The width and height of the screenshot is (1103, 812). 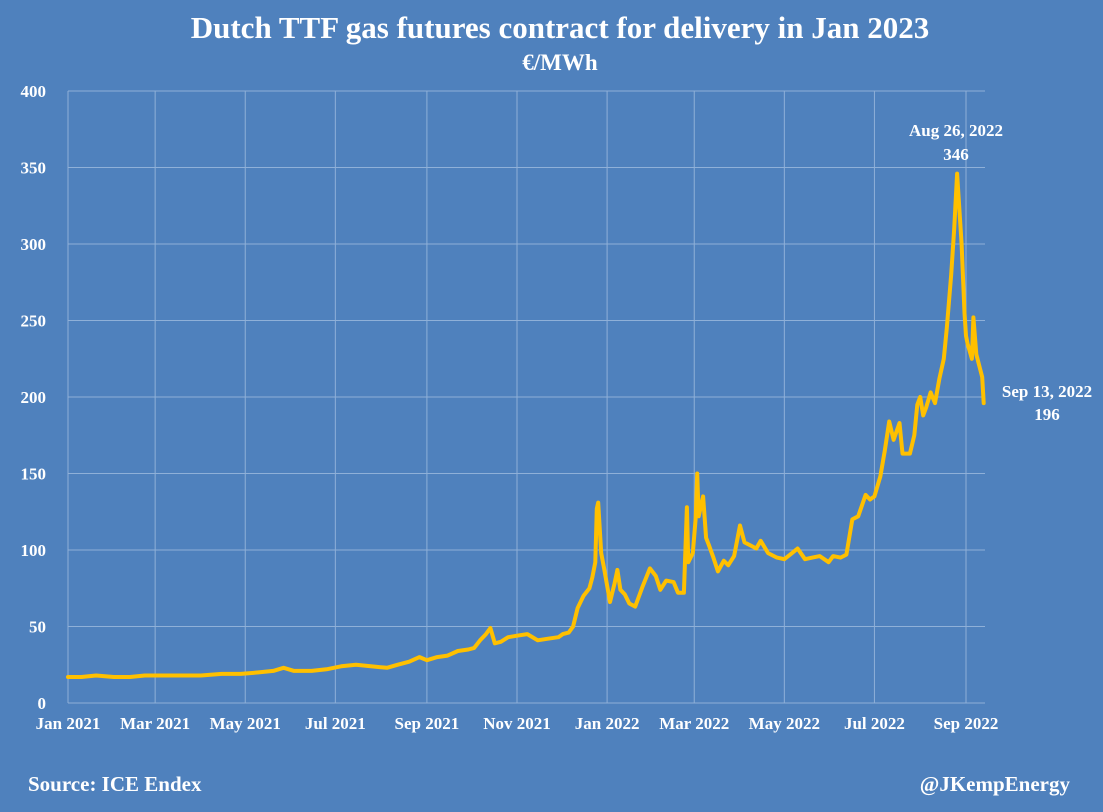 I want to click on y-tick-label: 100, so click(x=34, y=550).